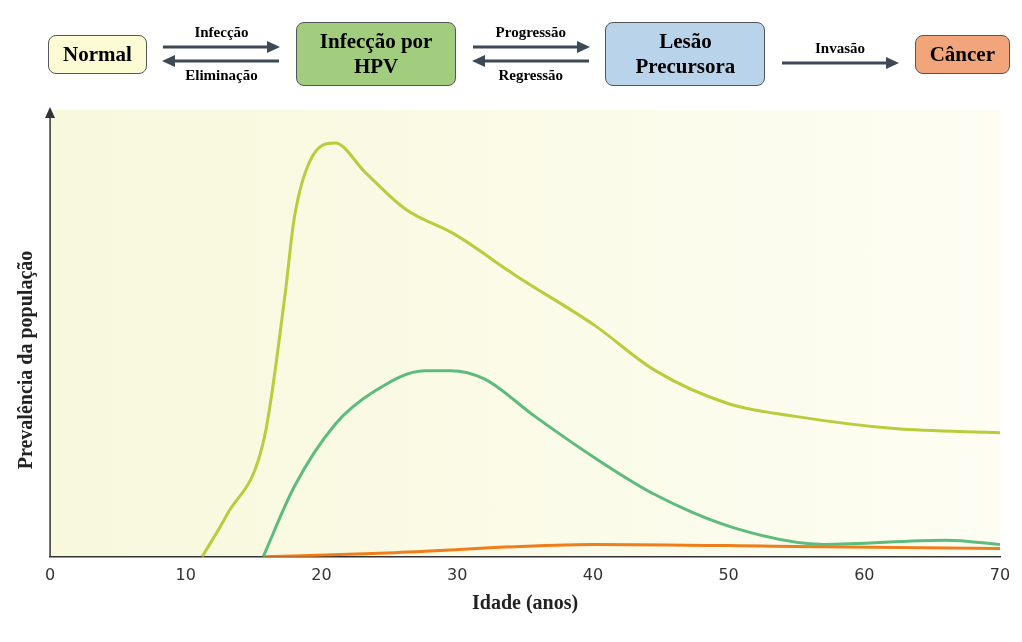 The height and width of the screenshot is (642, 1022). What do you see at coordinates (457, 574) in the screenshot?
I see `x-tick-label: 30` at bounding box center [457, 574].